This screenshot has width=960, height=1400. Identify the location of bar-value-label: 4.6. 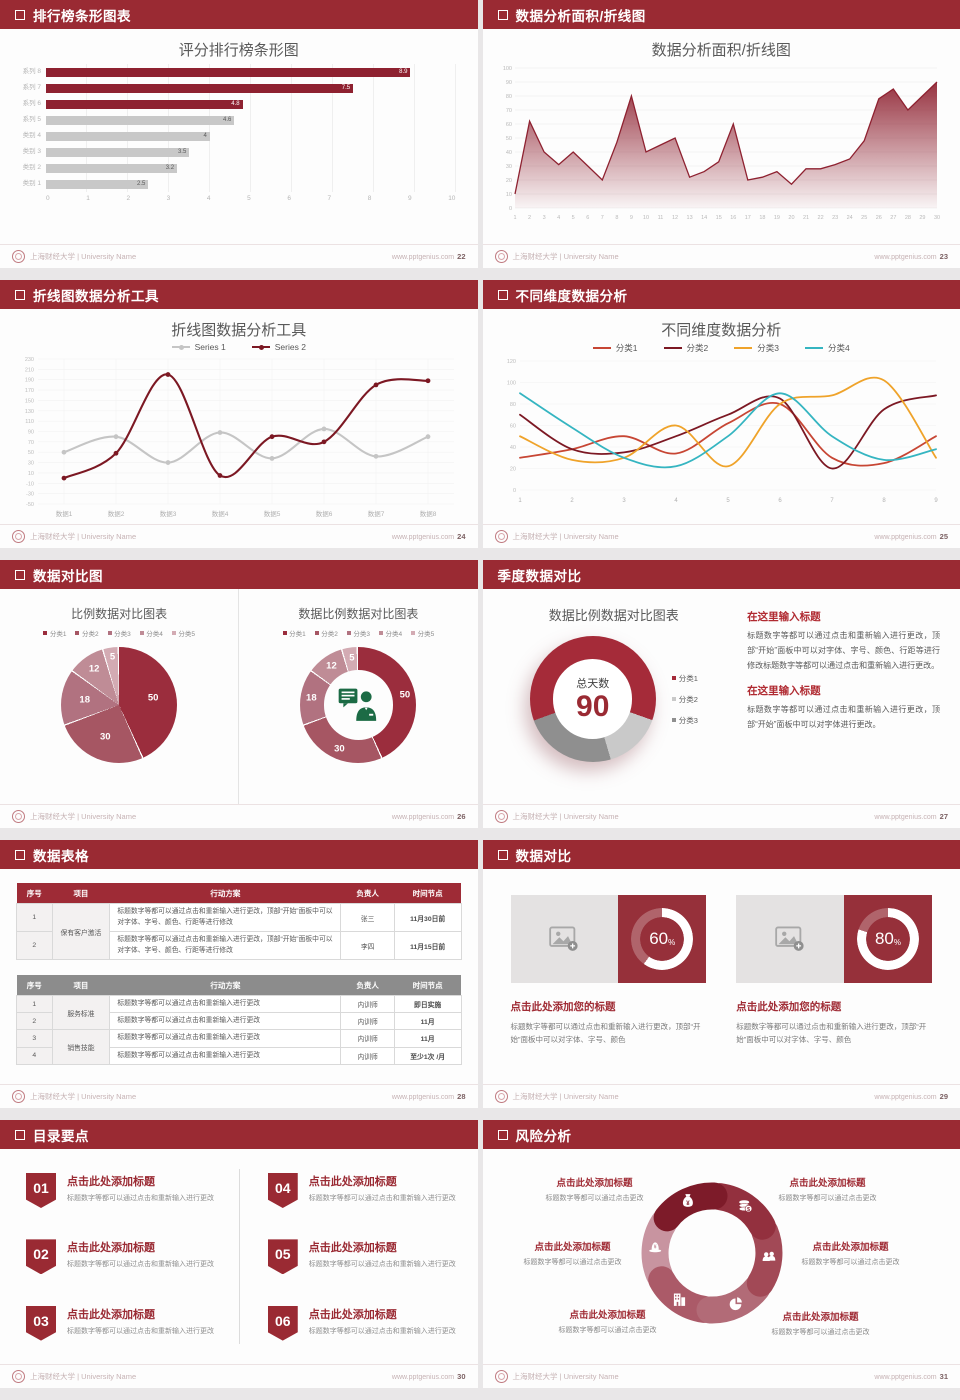
(227, 120).